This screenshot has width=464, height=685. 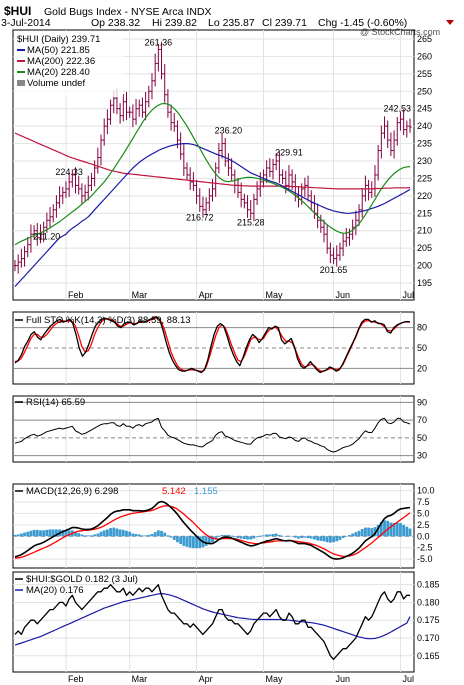 What do you see at coordinates (424, 74) in the screenshot?
I see `price-tick-label: 255` at bounding box center [424, 74].